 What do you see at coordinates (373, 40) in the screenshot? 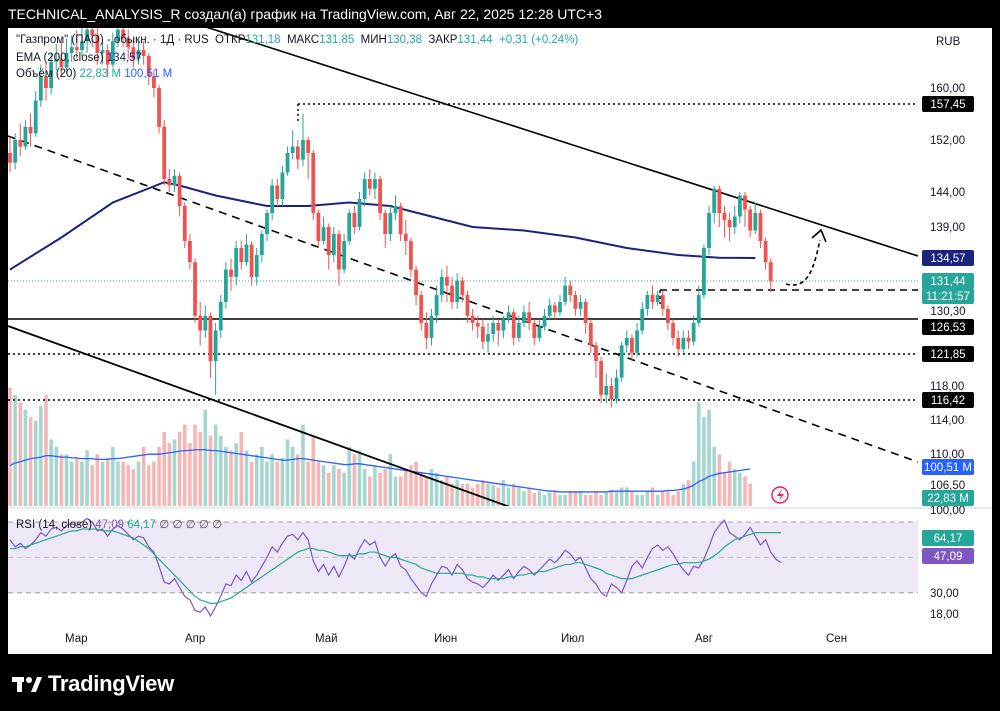
I see `low-label: МИН` at bounding box center [373, 40].